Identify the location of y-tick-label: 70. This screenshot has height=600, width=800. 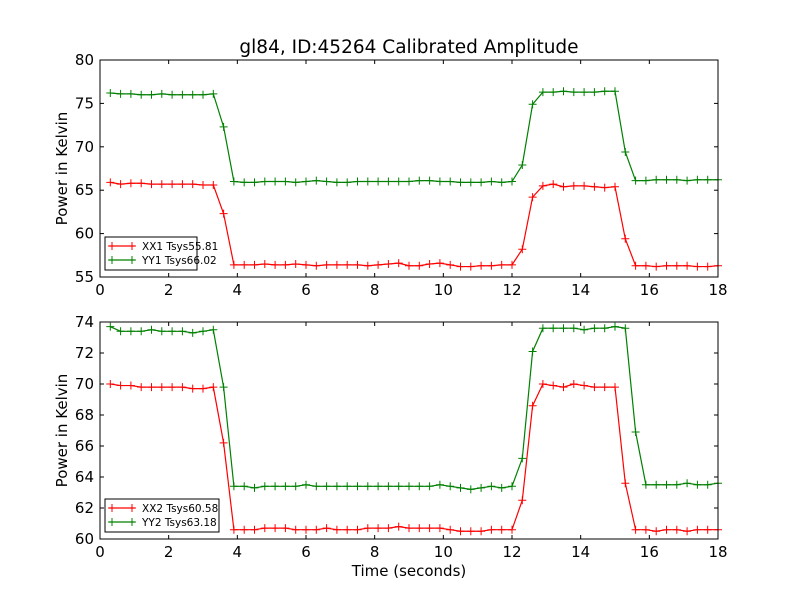
(84, 384).